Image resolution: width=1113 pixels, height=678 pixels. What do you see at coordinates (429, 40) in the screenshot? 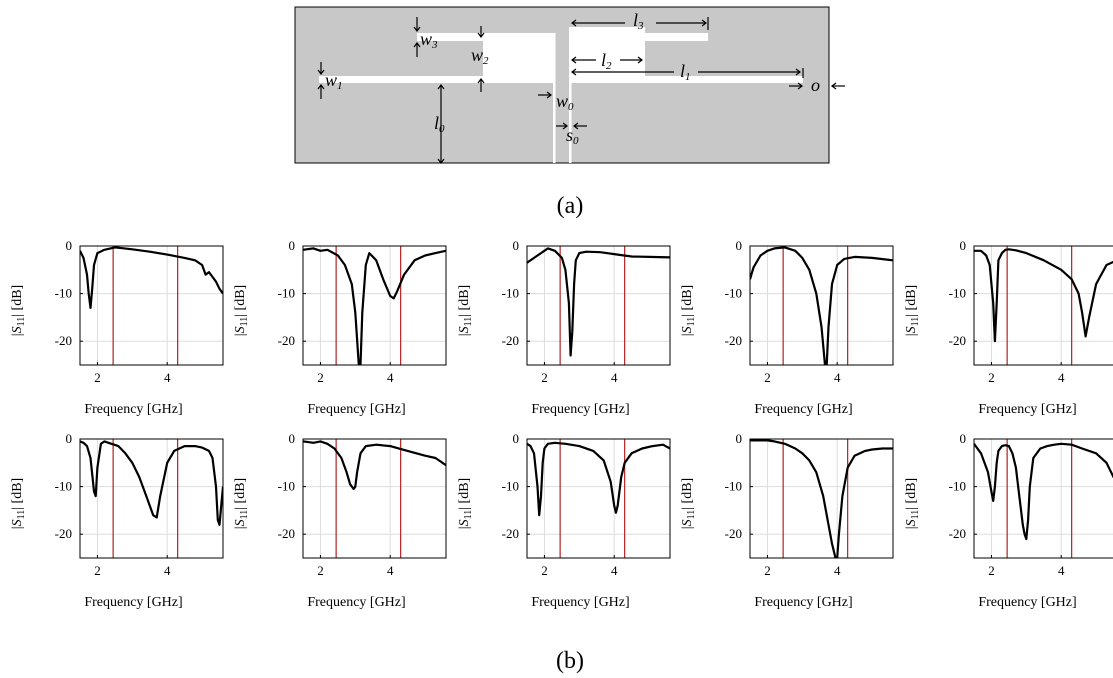
I see `label-w3: w3` at bounding box center [429, 40].